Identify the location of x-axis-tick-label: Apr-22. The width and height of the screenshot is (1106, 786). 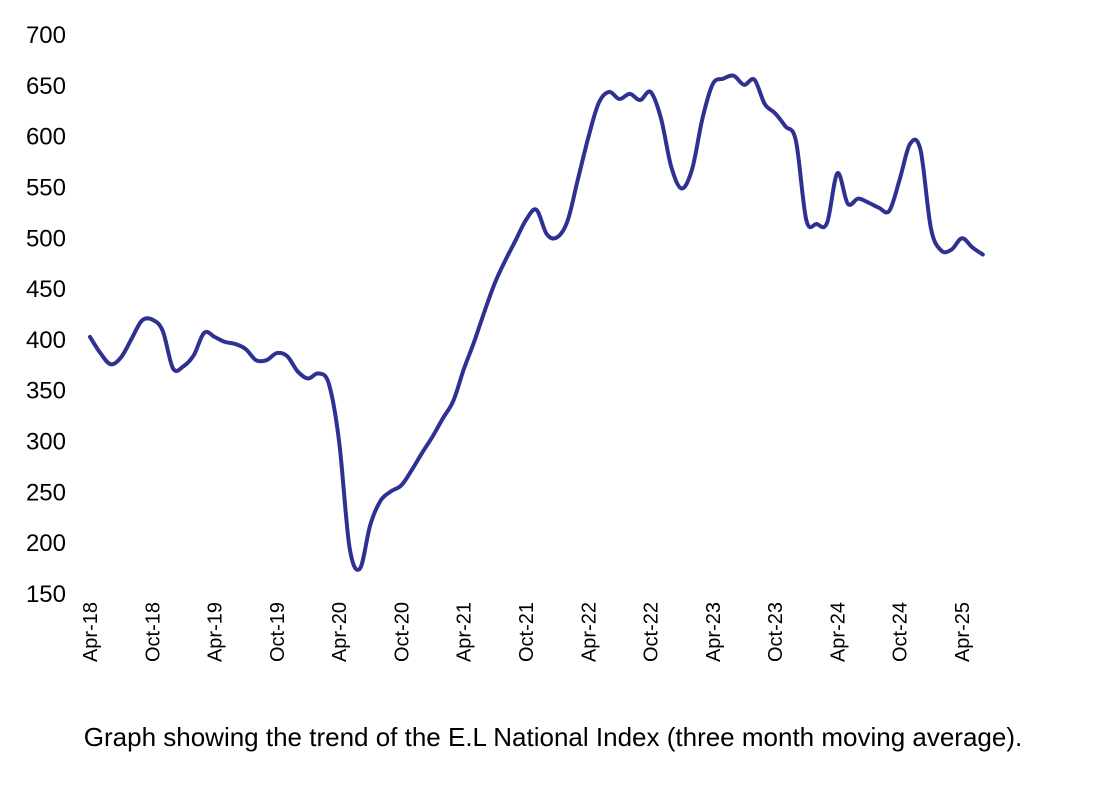
(589, 632).